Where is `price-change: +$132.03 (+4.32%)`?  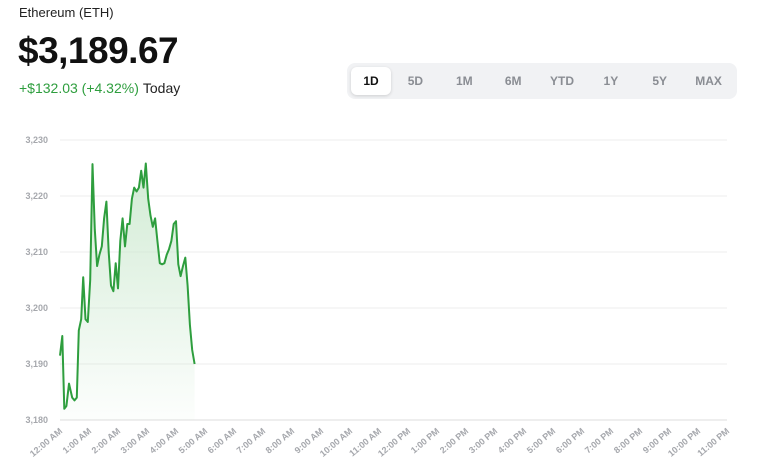 price-change: +$132.03 (+4.32%) is located at coordinates (79, 88).